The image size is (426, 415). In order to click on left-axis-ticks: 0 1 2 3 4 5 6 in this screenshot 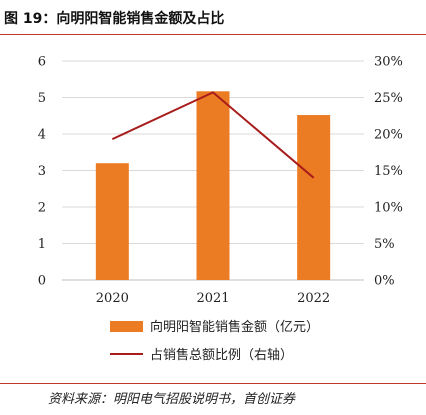, I will do `click(42, 172)`.